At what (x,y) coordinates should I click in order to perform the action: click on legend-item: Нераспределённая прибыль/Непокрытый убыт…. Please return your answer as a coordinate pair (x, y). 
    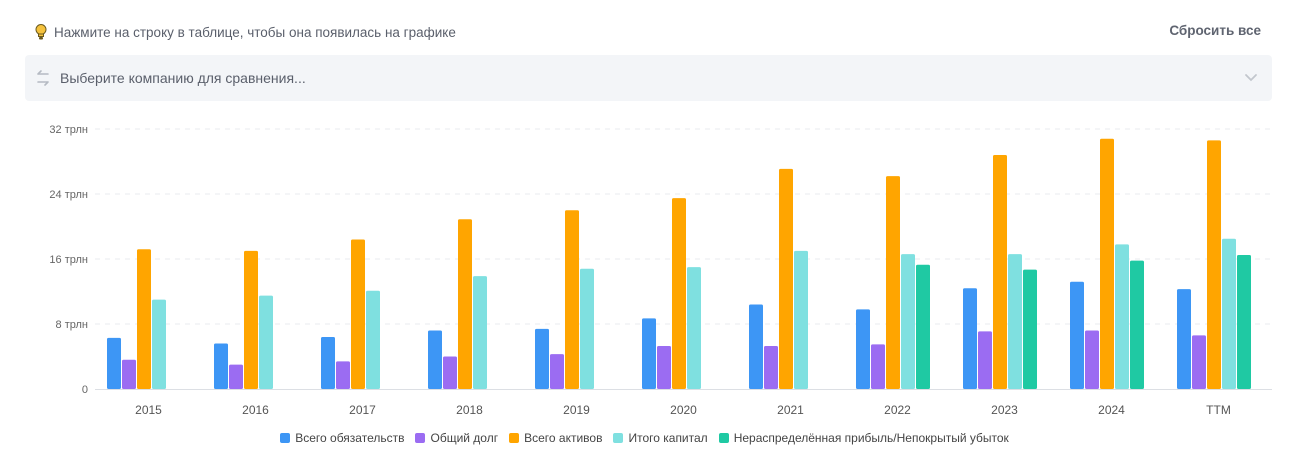
    Looking at the image, I should click on (863, 438).